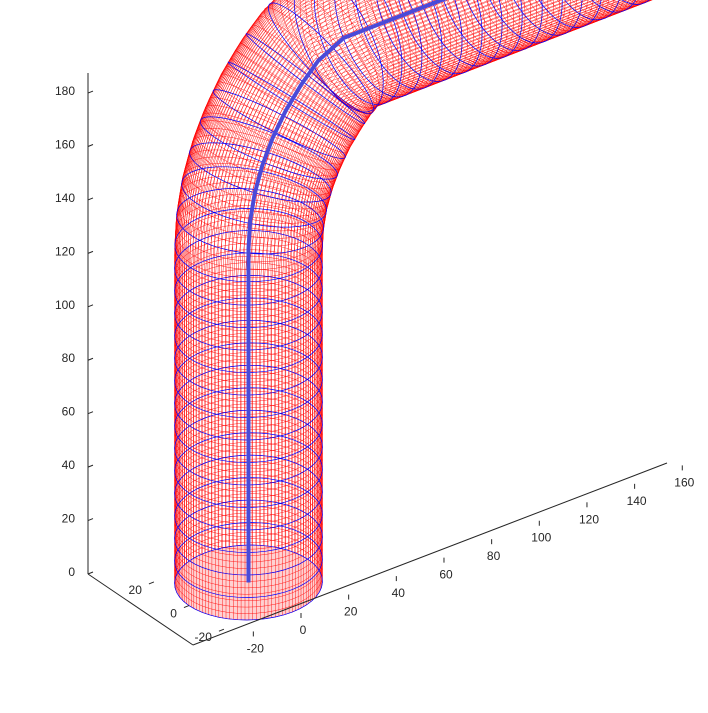 This screenshot has width=708, height=713. What do you see at coordinates (204, 637) in the screenshot?
I see `y-tick-label: -20` at bounding box center [204, 637].